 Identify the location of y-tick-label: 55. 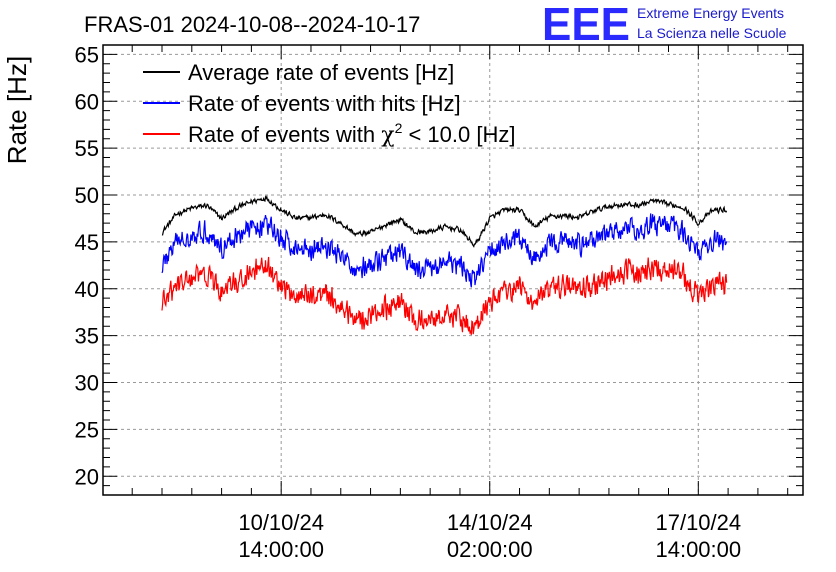
(87, 148).